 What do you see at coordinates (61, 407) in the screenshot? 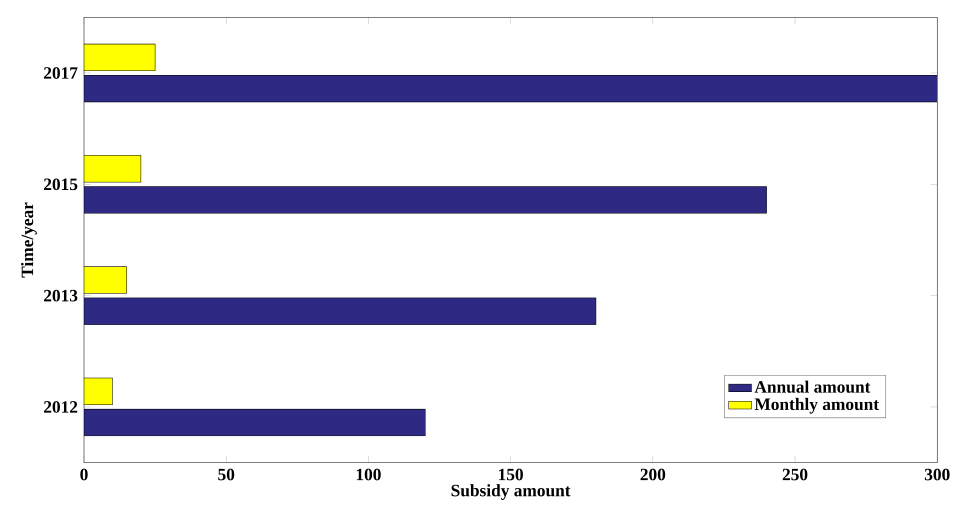
I see `y-tick-label: 2012` at bounding box center [61, 407].